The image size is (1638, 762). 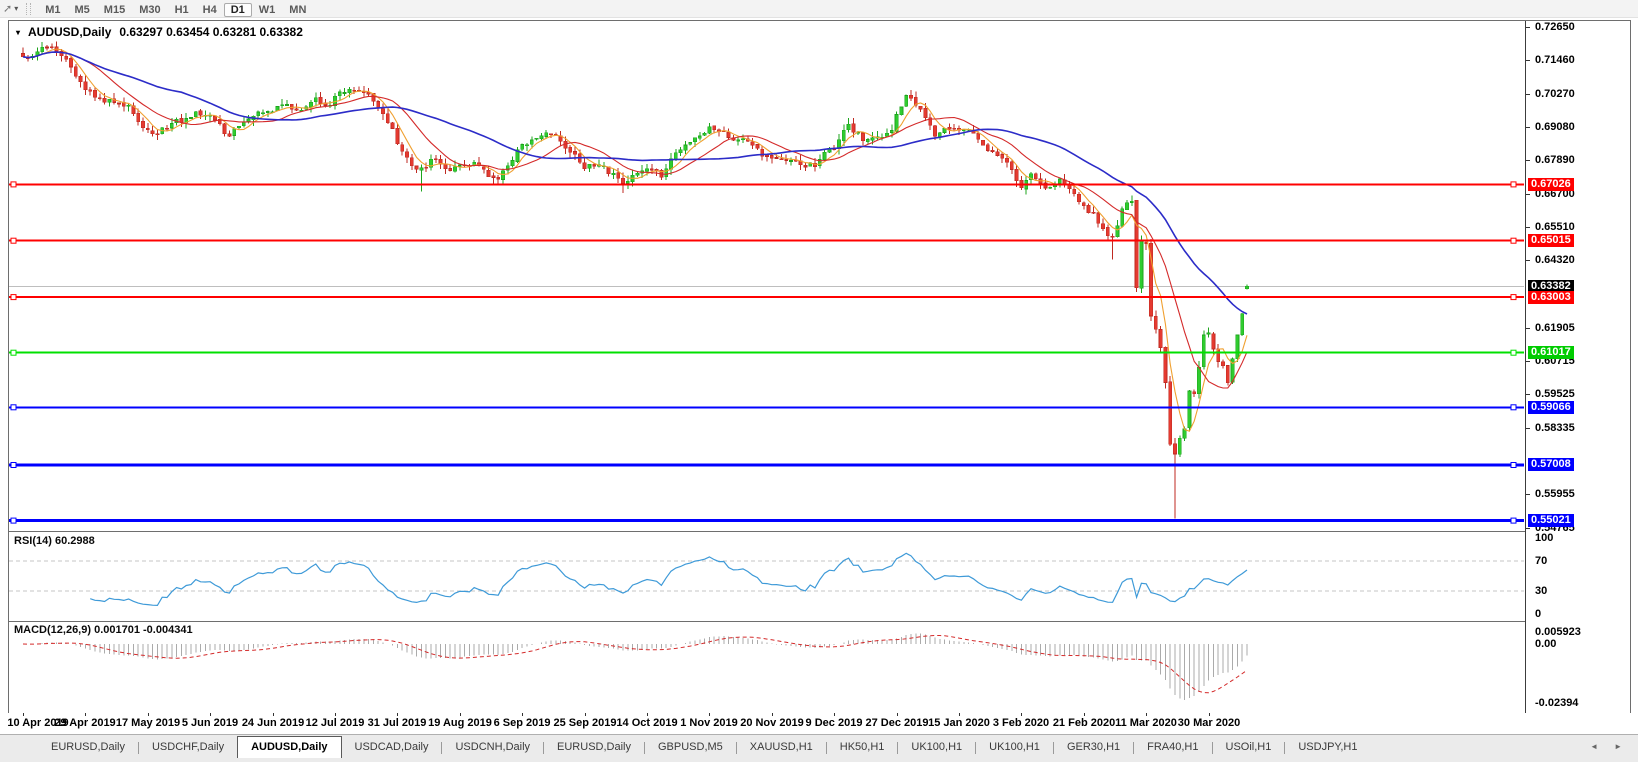 I want to click on timeframe-button-d1: D1, so click(x=237, y=9).